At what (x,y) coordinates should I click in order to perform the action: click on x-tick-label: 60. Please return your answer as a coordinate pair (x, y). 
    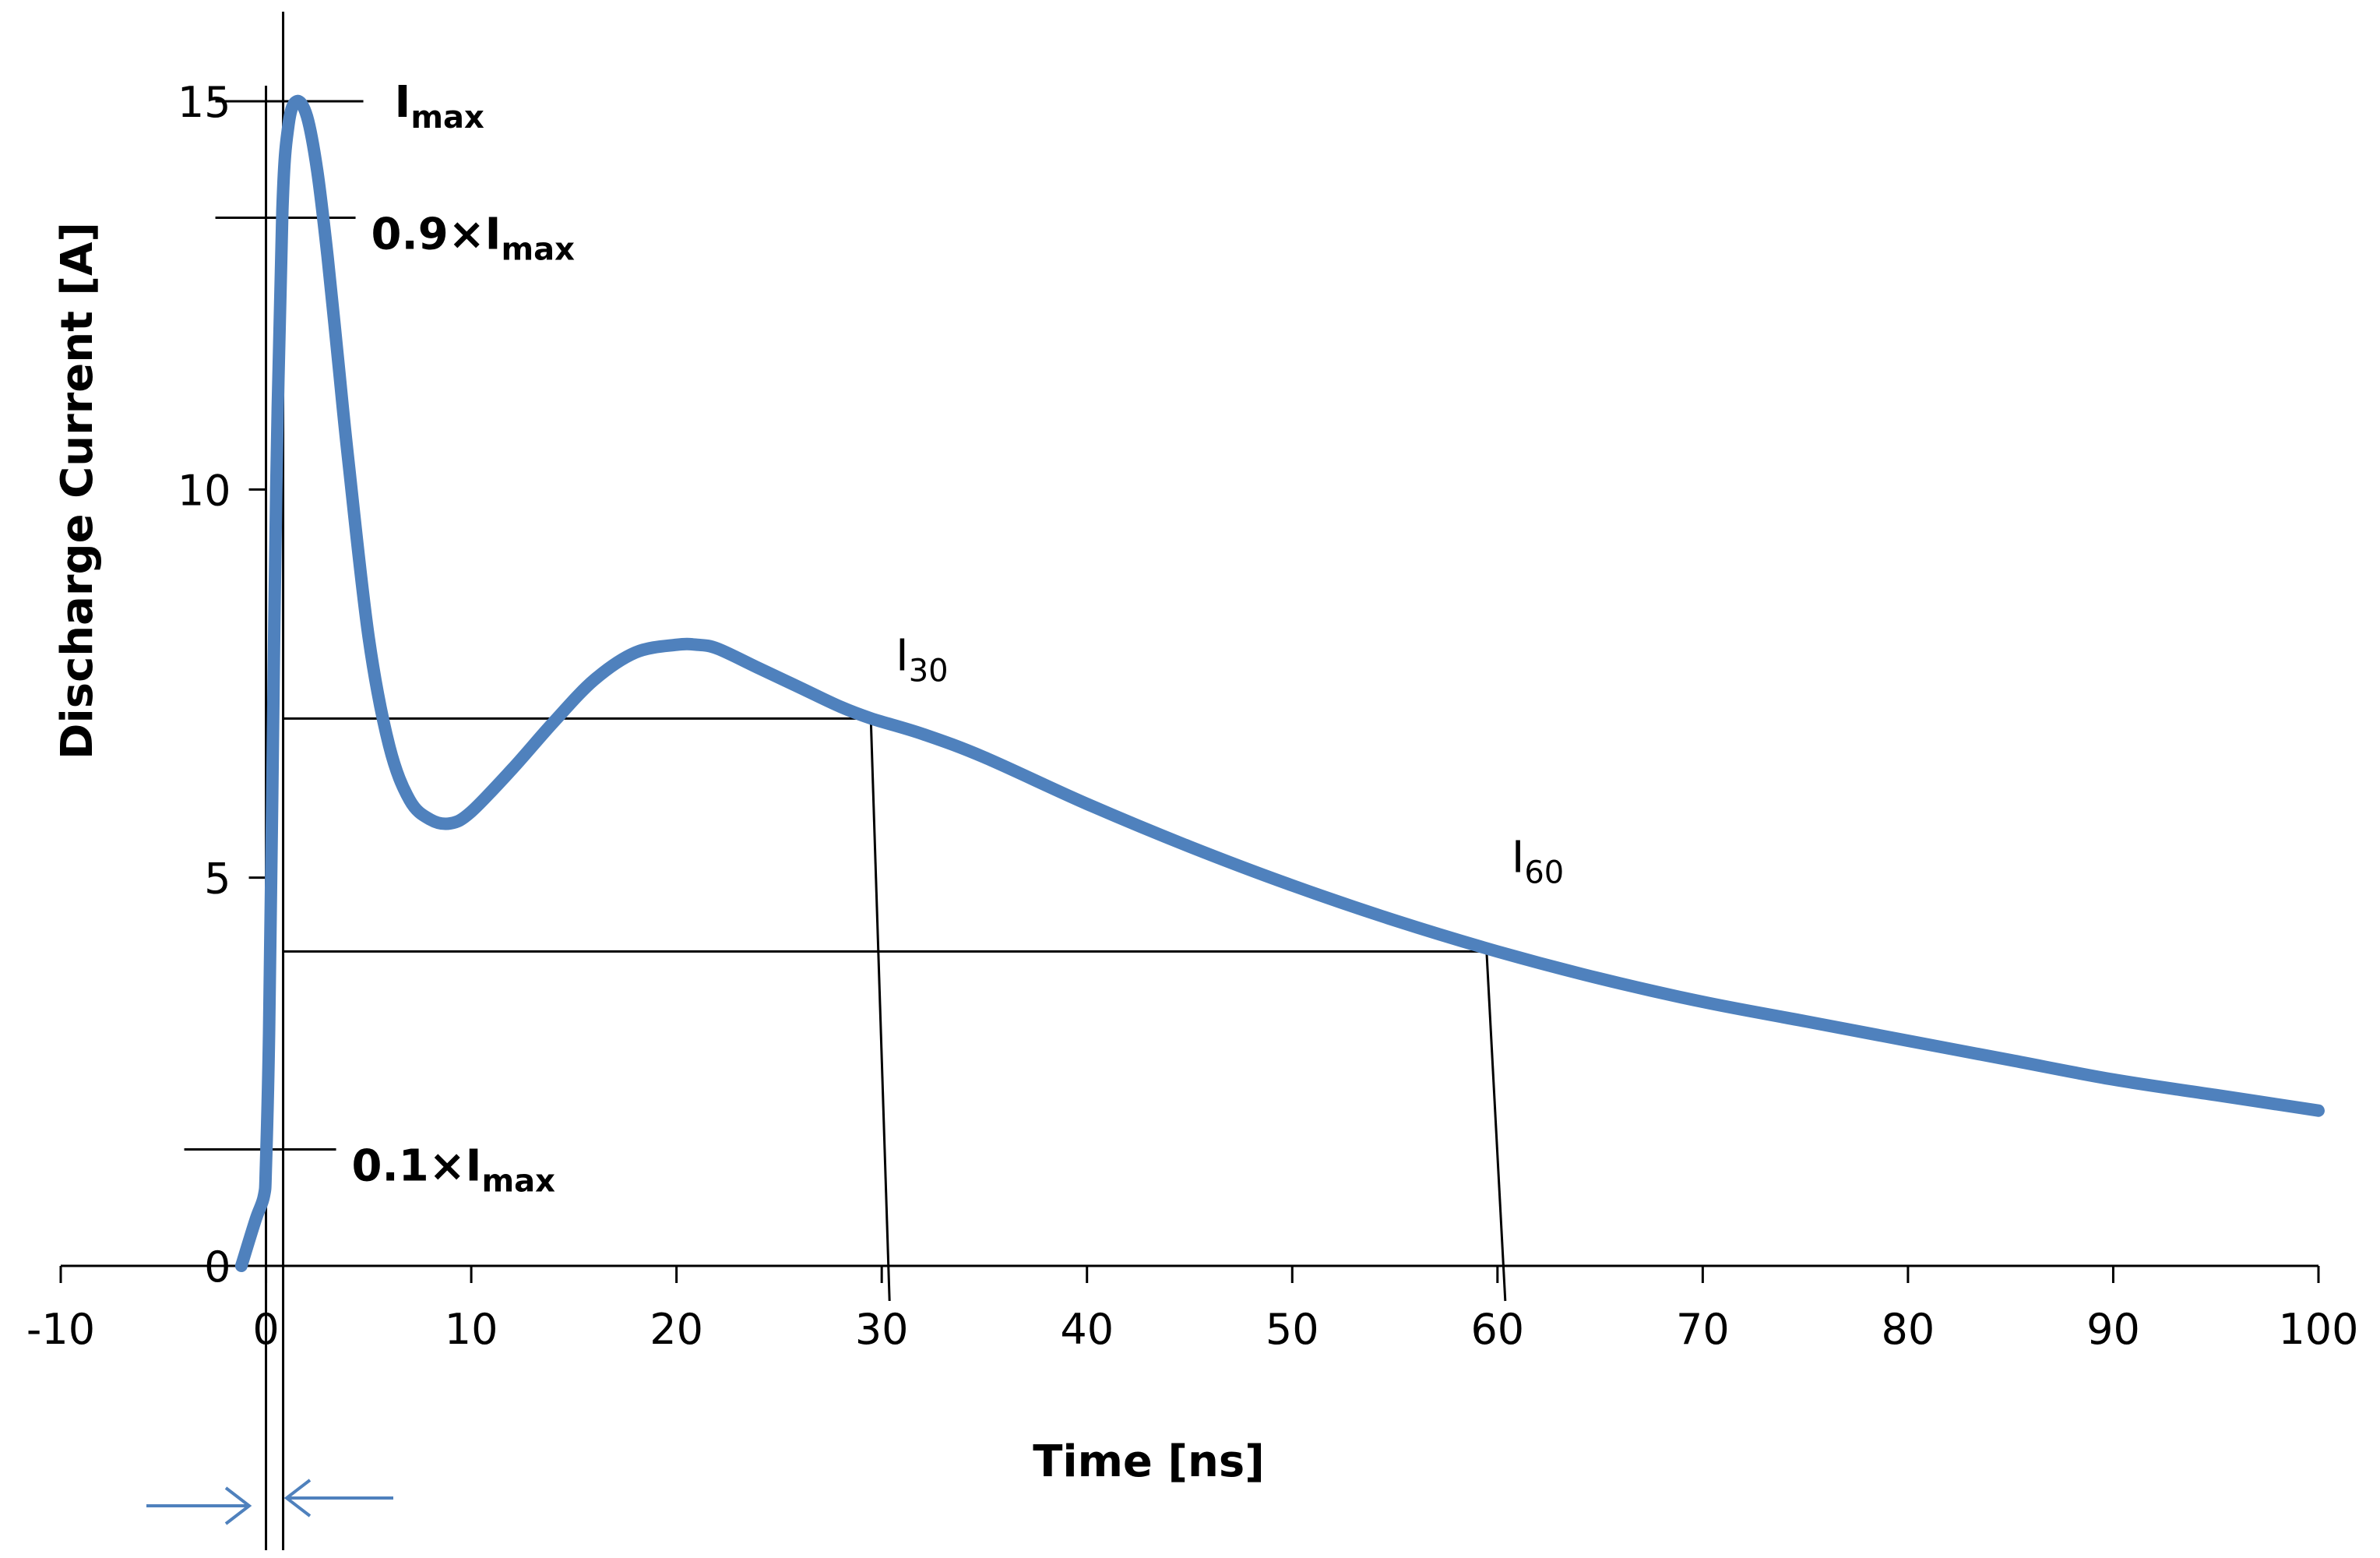
    Looking at the image, I should click on (1497, 1330).